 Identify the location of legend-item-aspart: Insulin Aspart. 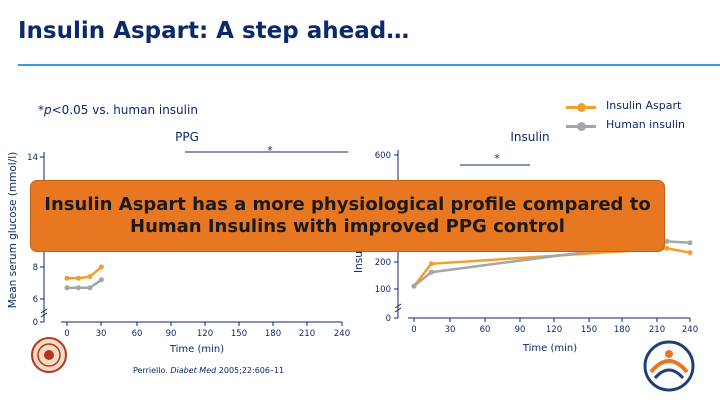
(640, 107).